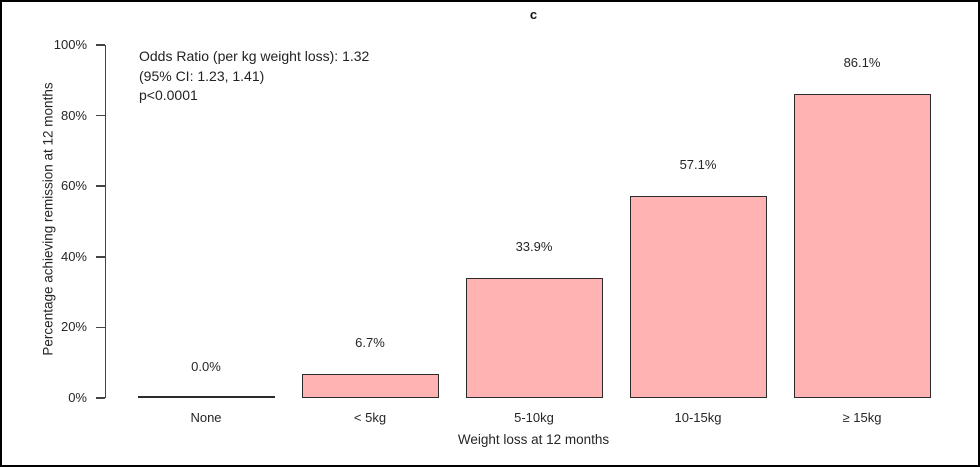  Describe the element at coordinates (206, 417) in the screenshot. I see `x-tick-label: None` at that location.